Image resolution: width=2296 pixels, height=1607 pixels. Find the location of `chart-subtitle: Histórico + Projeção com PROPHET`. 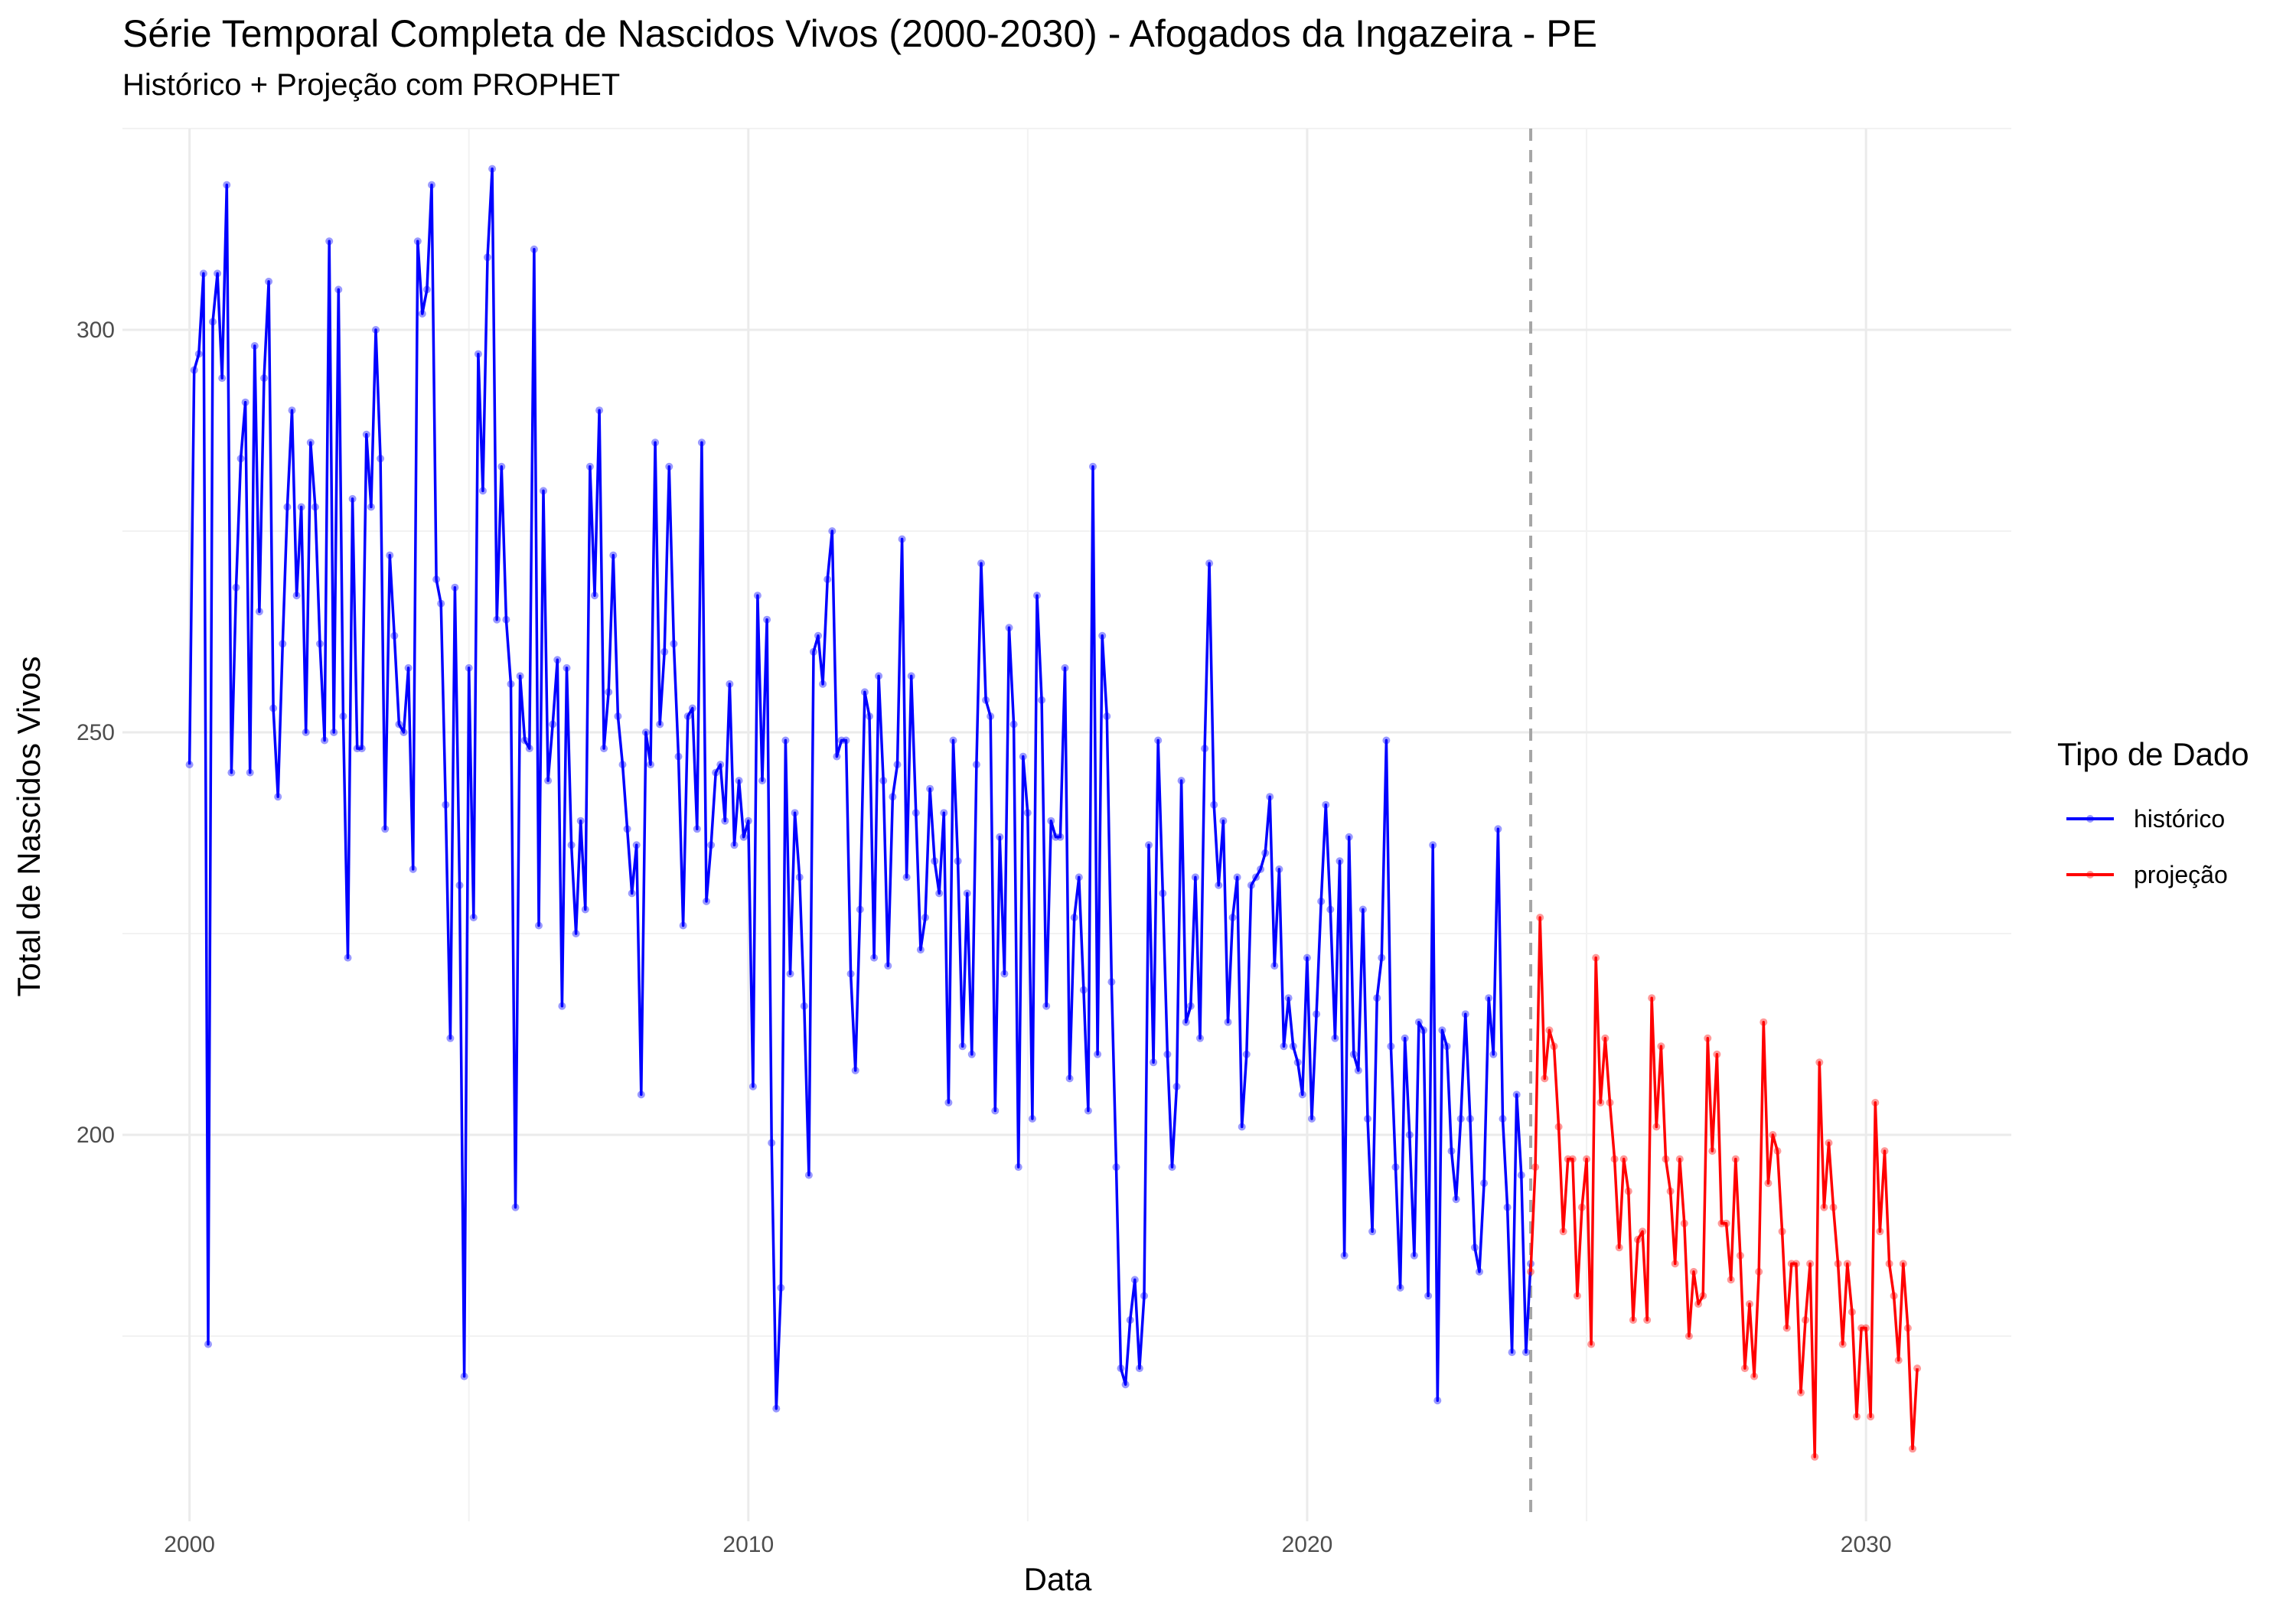

chart-subtitle: Histórico + Projeção com PROPHET is located at coordinates (371, 85).